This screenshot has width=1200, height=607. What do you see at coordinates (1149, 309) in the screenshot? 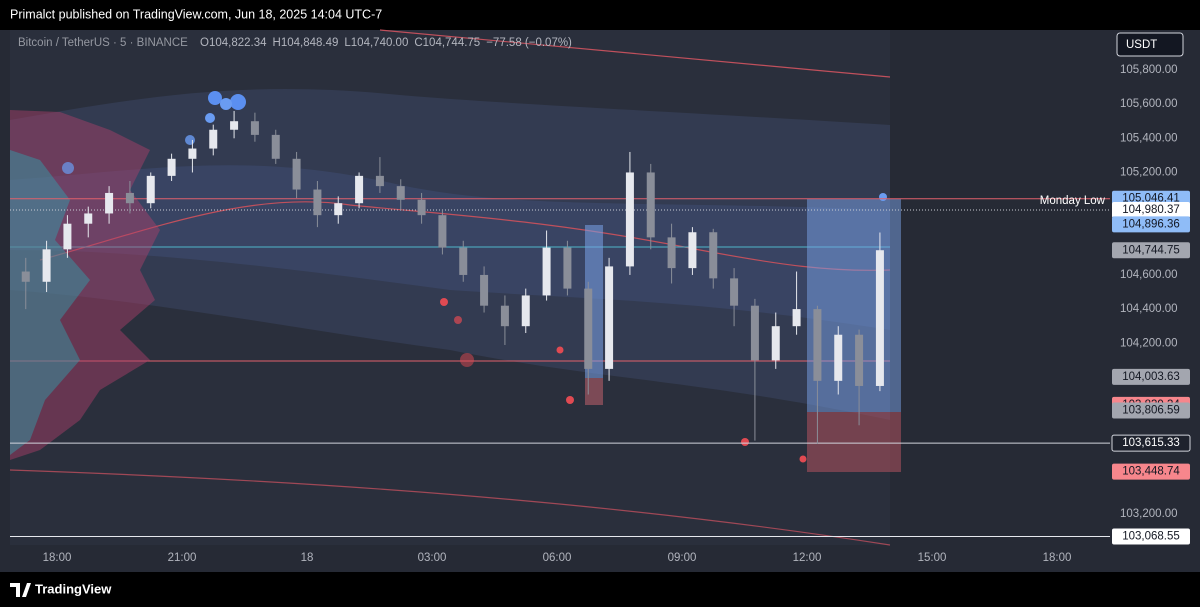
I see `y-tick-label: 104,400.00` at bounding box center [1149, 309].